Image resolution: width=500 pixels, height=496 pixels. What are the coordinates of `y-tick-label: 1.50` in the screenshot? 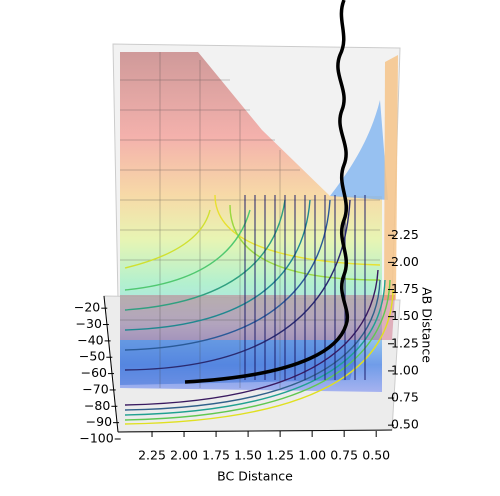 It's located at (405, 315).